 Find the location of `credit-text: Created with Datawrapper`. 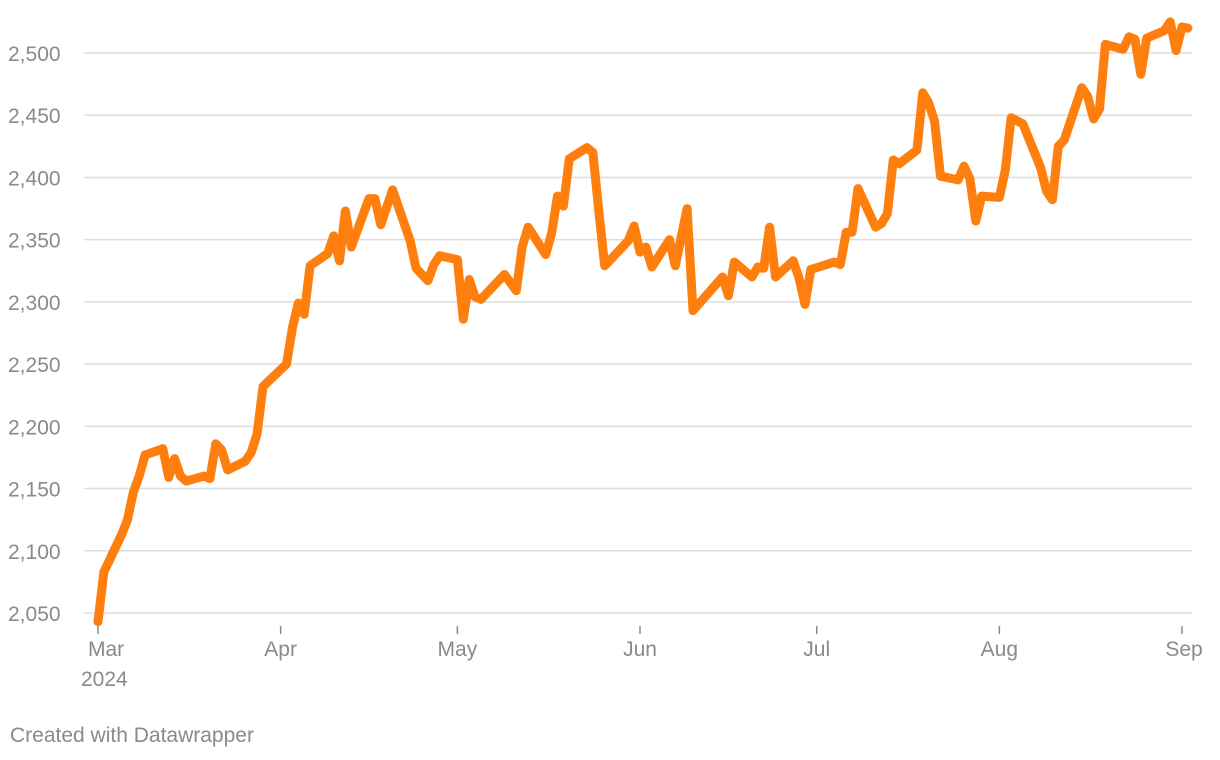

credit-text: Created with Datawrapper is located at coordinates (132, 735).